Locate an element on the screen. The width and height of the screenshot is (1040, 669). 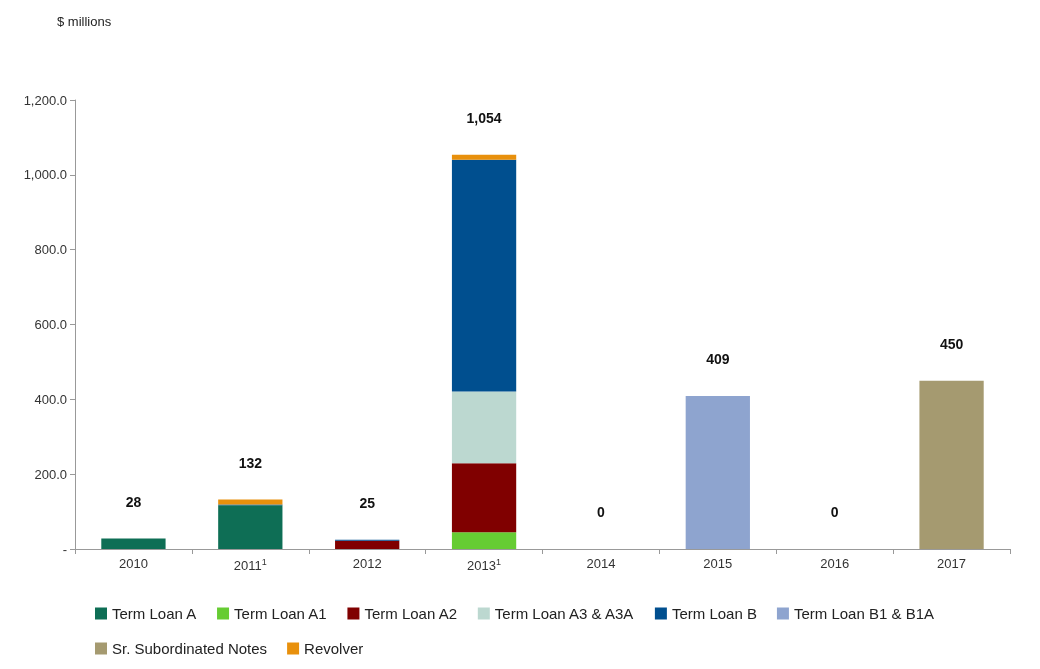
total-label: 28 is located at coordinates (133, 501).